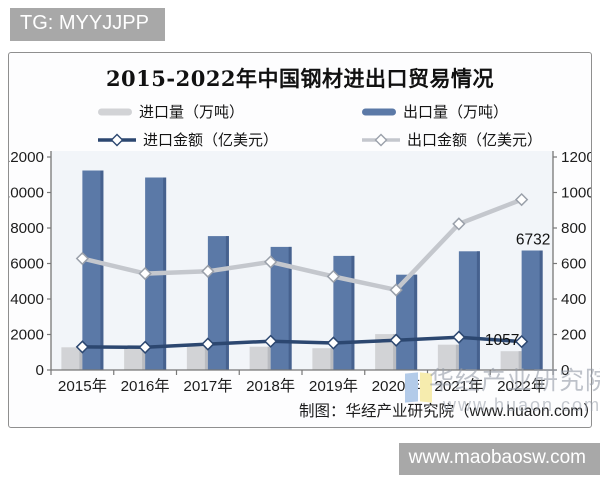 Image resolution: width=600 pixels, height=480 pixels. Describe the element at coordinates (576, 193) in the screenshot. I see `right-axis-tick-label: 1000` at that location.